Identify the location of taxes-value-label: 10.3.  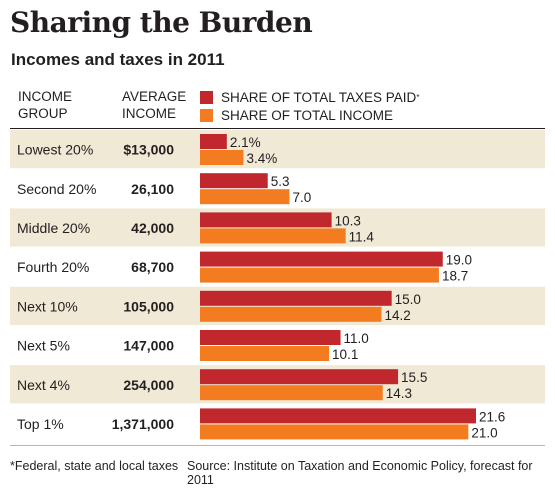
(348, 220).